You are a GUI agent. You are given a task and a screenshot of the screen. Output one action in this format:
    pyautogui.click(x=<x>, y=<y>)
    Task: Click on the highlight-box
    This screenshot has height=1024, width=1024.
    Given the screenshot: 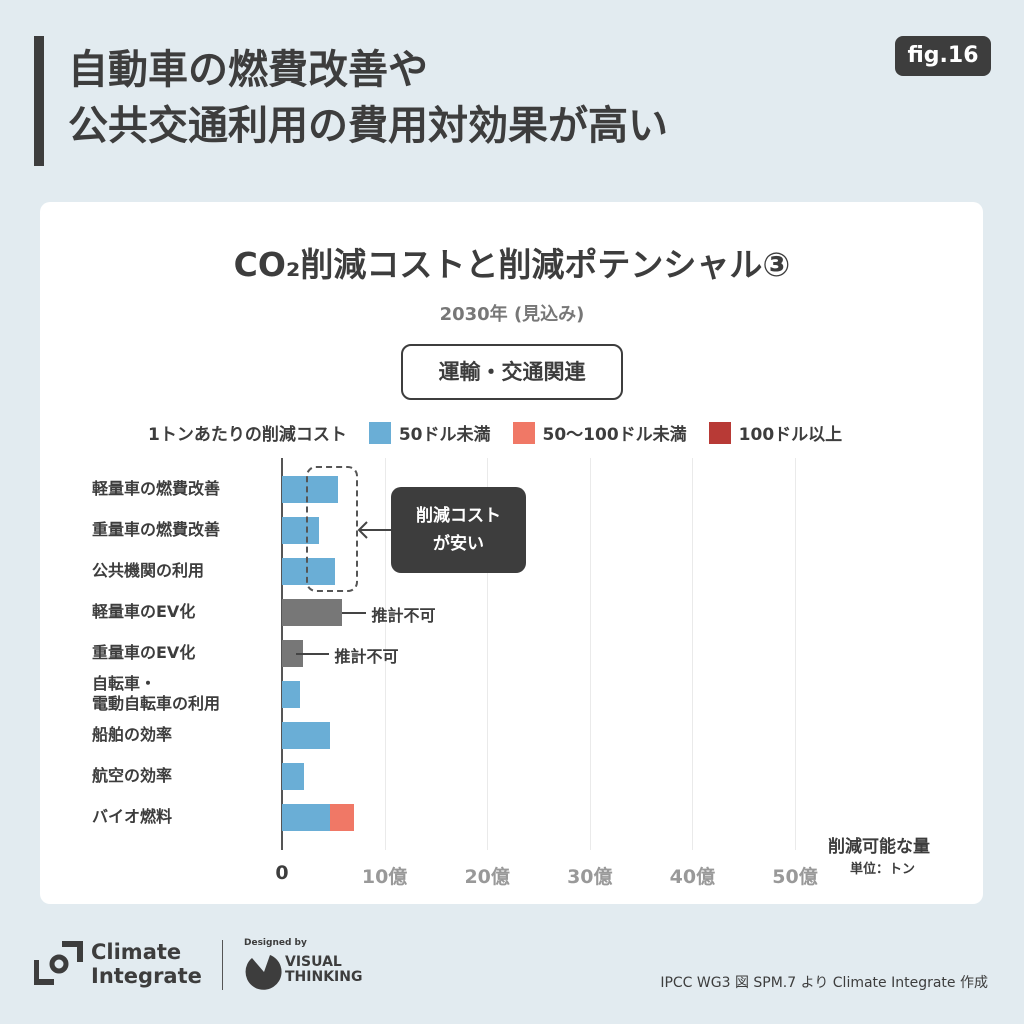 What is the action you would take?
    pyautogui.click(x=332, y=529)
    